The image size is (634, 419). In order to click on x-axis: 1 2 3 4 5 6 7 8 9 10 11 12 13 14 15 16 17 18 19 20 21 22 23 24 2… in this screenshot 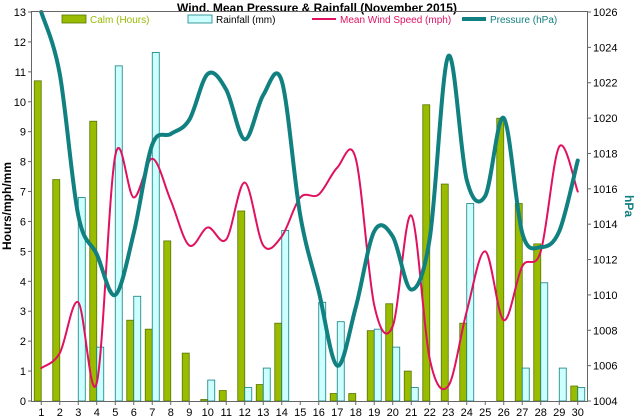, I will do `click(311, 410)`.